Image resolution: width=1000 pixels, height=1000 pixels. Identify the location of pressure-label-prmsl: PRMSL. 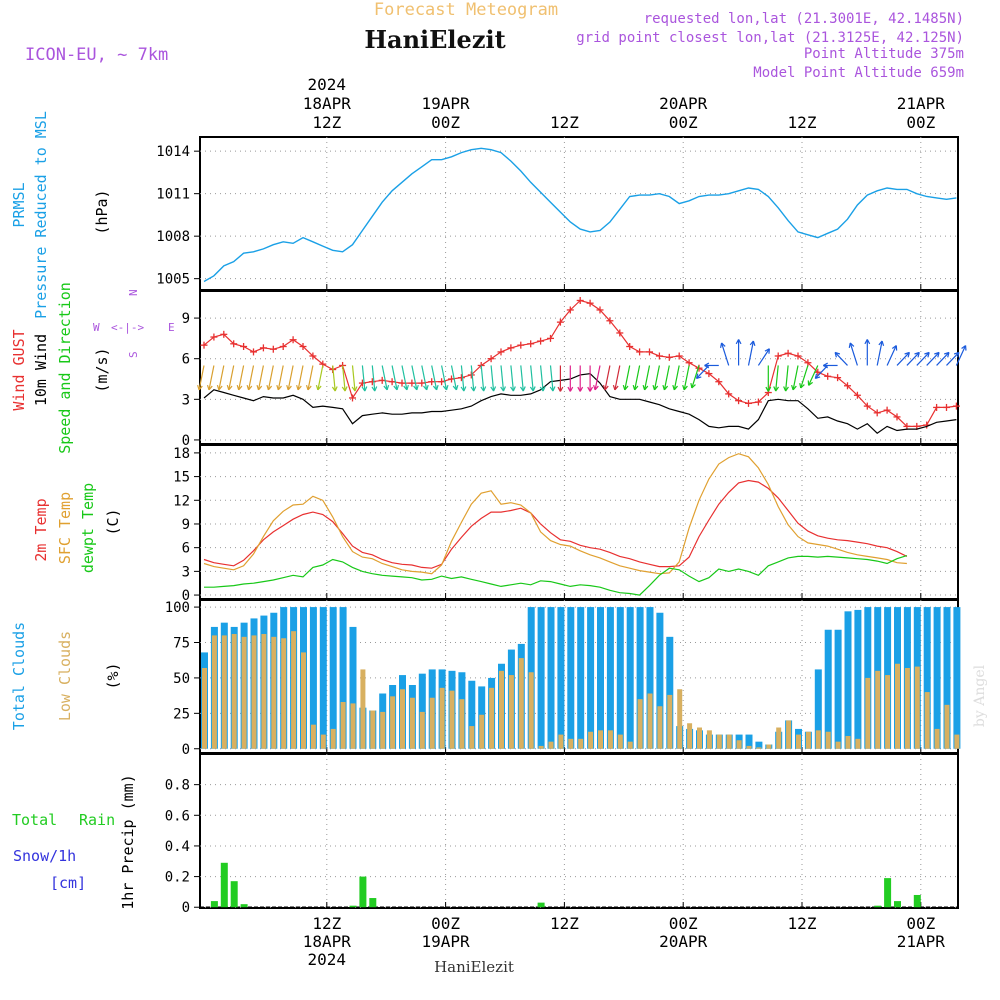
(19, 204).